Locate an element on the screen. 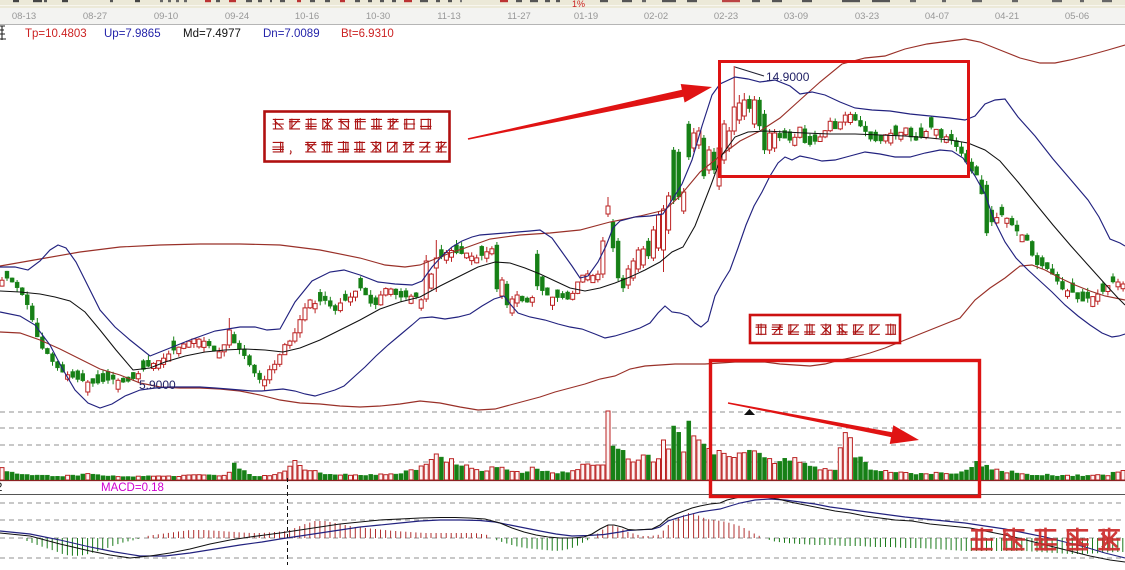 The image size is (1125, 570). svg-text: 02-02 is located at coordinates (656, 16).